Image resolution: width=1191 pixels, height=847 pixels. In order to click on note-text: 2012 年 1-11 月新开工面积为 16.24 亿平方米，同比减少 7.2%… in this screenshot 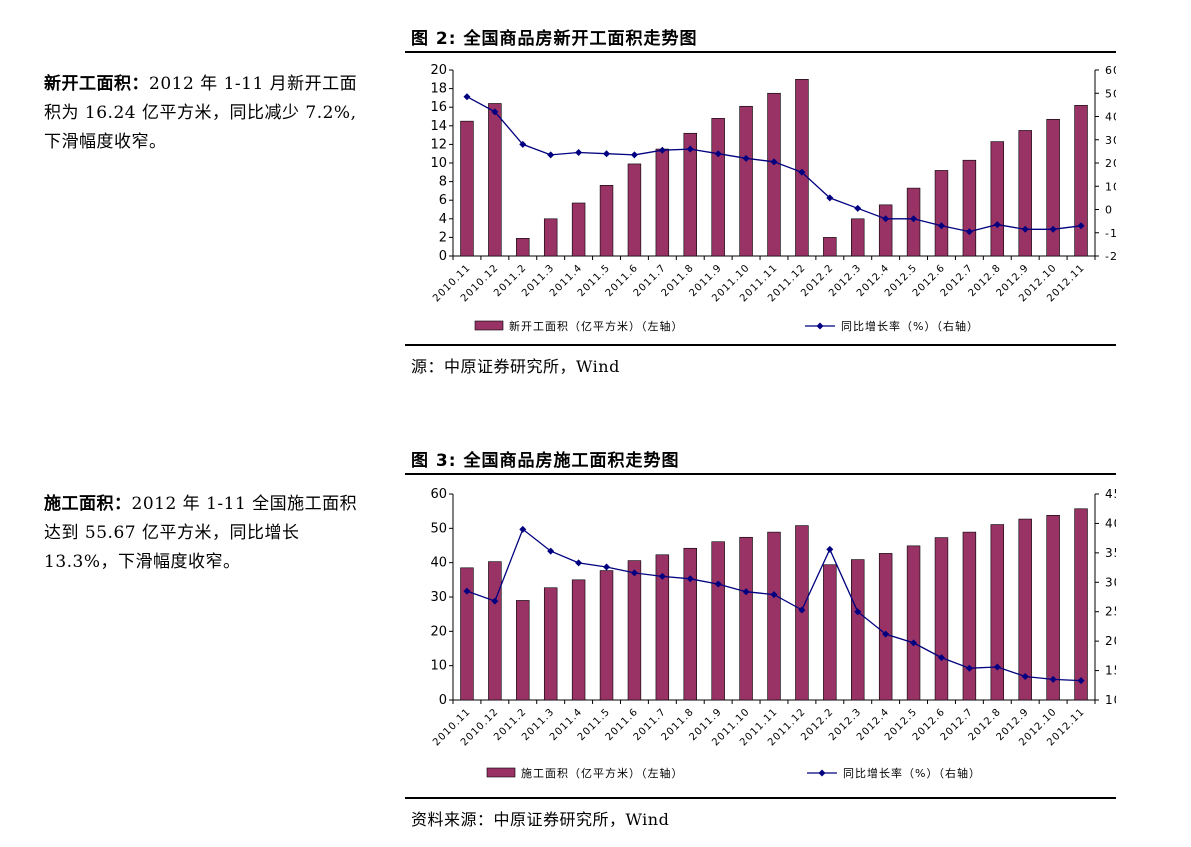, I will do `click(201, 113)`.